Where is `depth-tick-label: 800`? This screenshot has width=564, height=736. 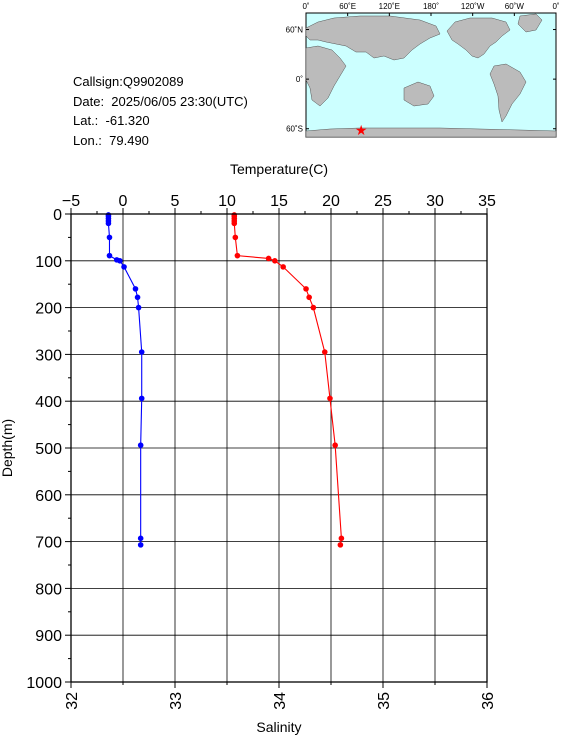
depth-tick-label: 800 is located at coordinates (48, 589).